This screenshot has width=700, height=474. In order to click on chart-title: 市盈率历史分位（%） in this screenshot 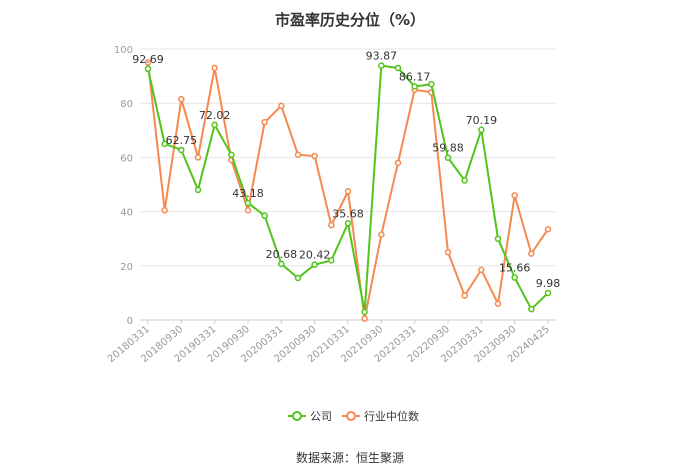, I will do `click(350, 20)`.